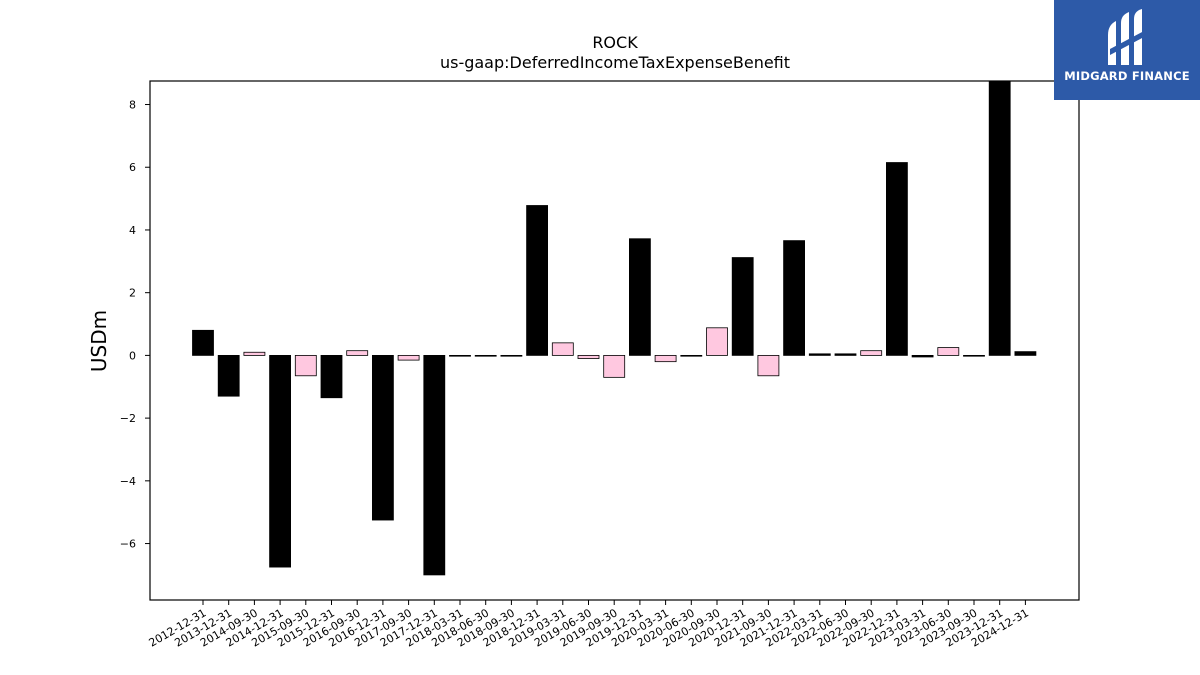 The image size is (1200, 675). I want to click on y-axis-label: USDm, so click(99, 341).